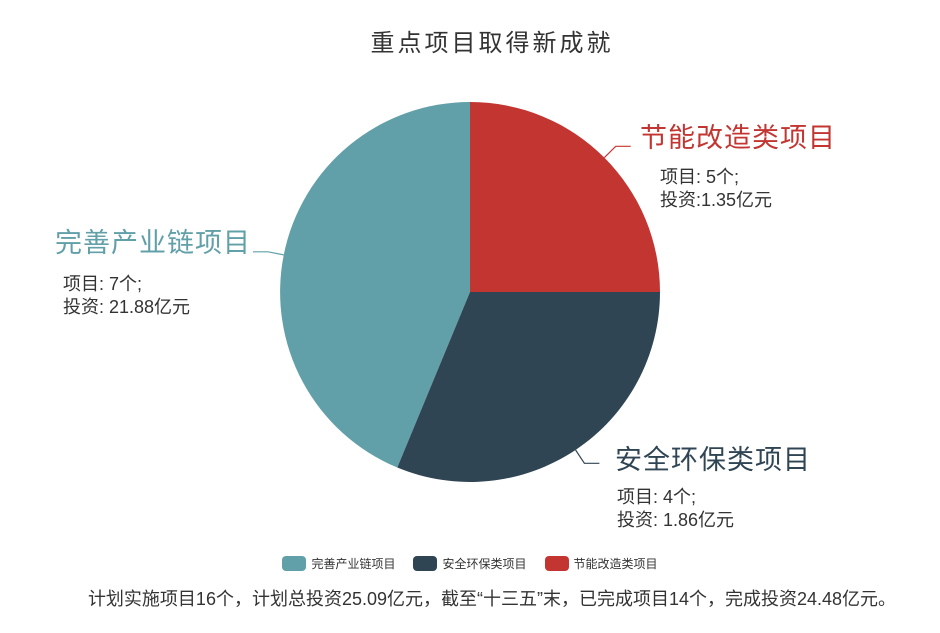  Describe the element at coordinates (492, 43) in the screenshot. I see `chart-title: 重点项目取得新成就` at that location.